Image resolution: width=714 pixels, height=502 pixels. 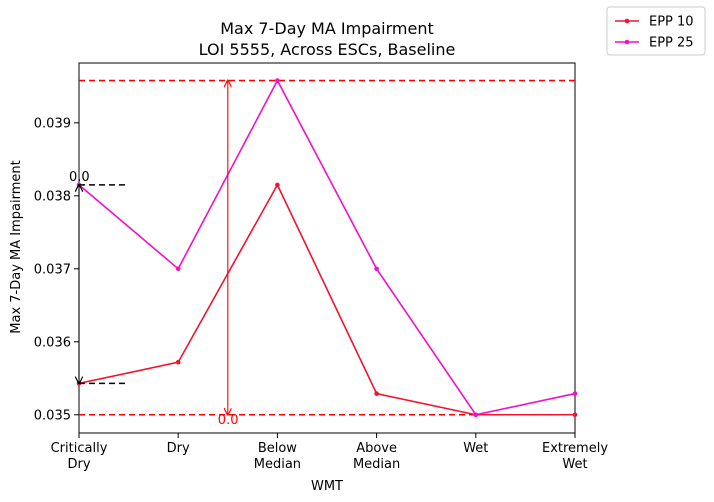 I want to click on chart-subtitle: LOI 5555, Across ESCs, Baseline, so click(x=327, y=49).